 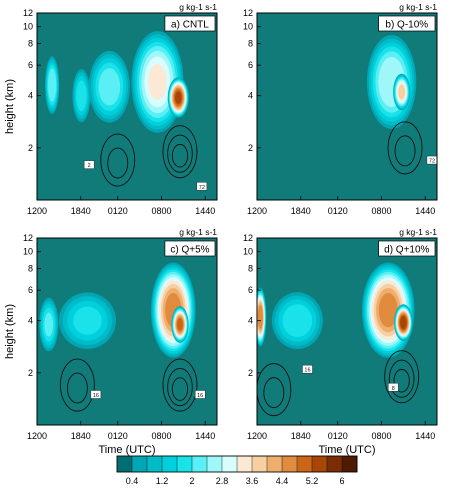 I want to click on x-axis-title: Time (UTC), so click(x=126, y=450).